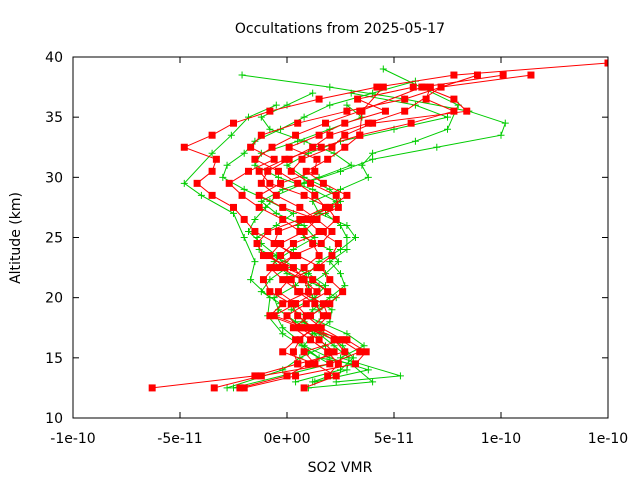  I want to click on y-tick-label: 40, so click(54, 58).